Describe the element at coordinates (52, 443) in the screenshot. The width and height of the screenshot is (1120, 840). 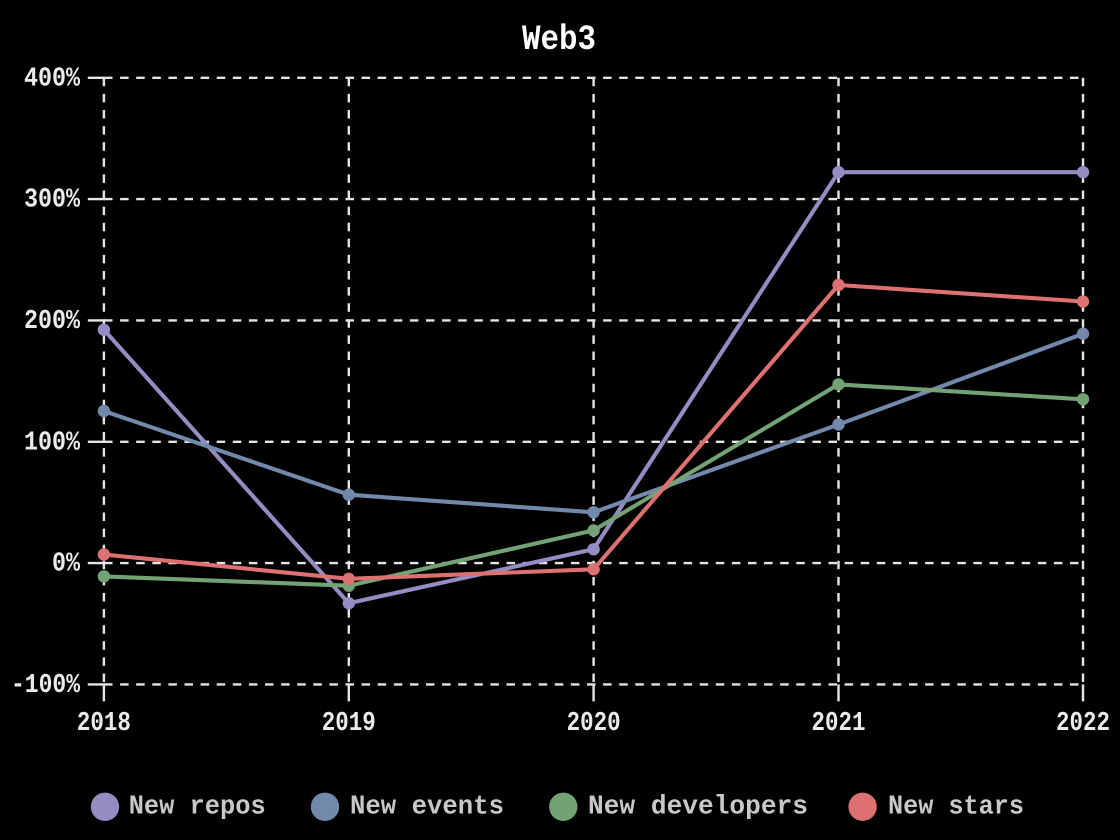
I see `svg-text: 100%` at that location.